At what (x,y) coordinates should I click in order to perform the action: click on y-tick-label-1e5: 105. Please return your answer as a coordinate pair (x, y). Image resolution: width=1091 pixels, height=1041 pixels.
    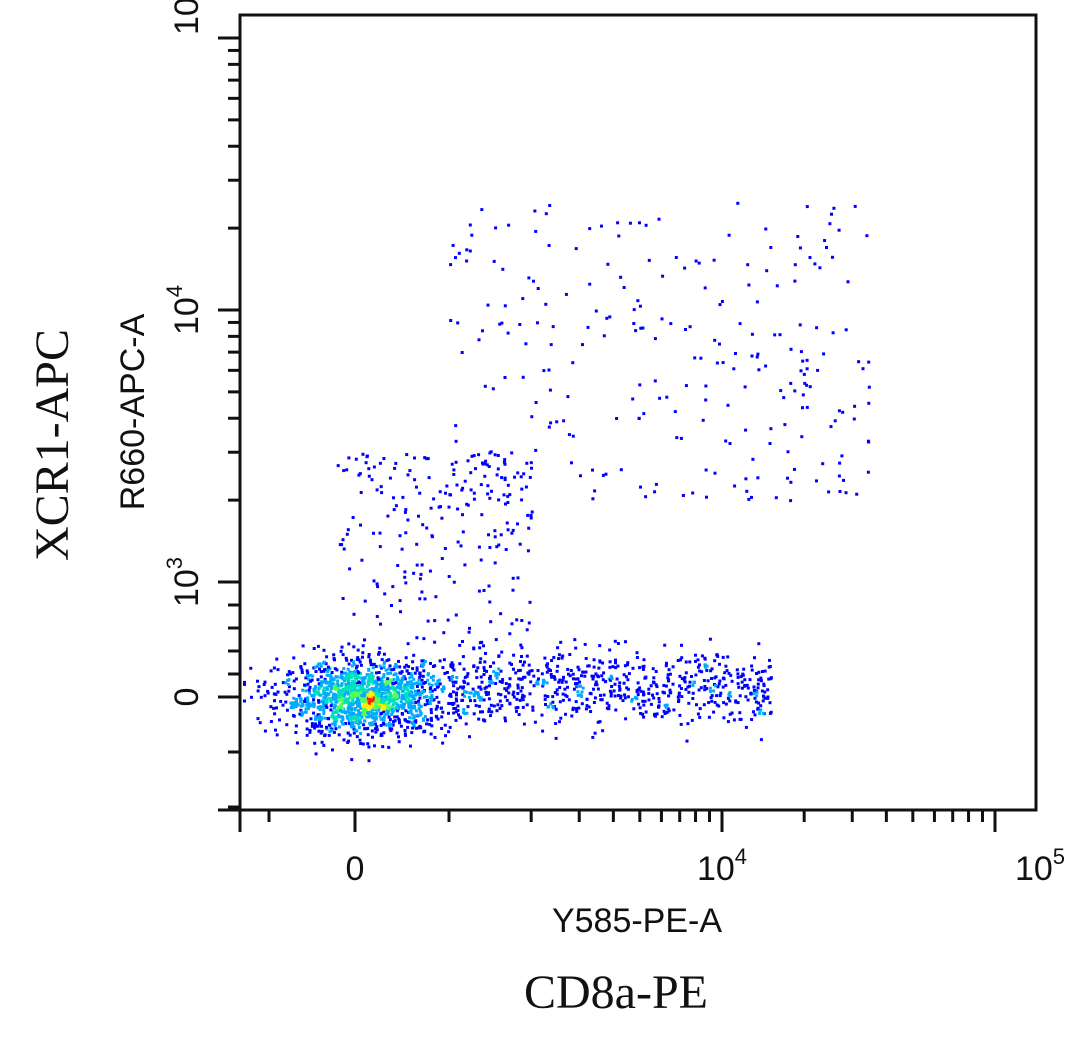
    Looking at the image, I should click on (184, 17).